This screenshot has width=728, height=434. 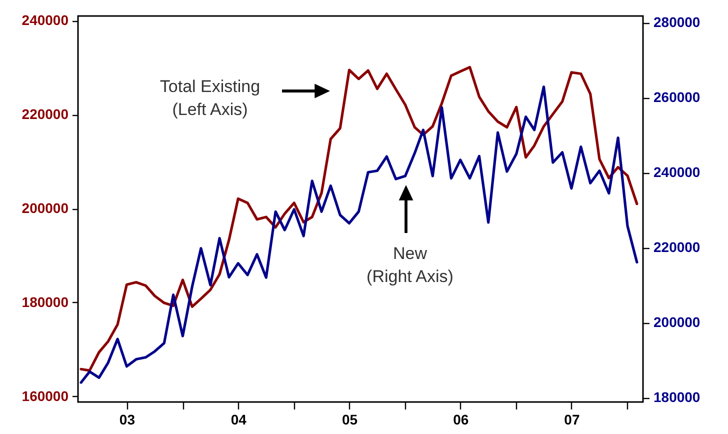 What do you see at coordinates (238, 420) in the screenshot?
I see `x-tick-label: 04` at bounding box center [238, 420].